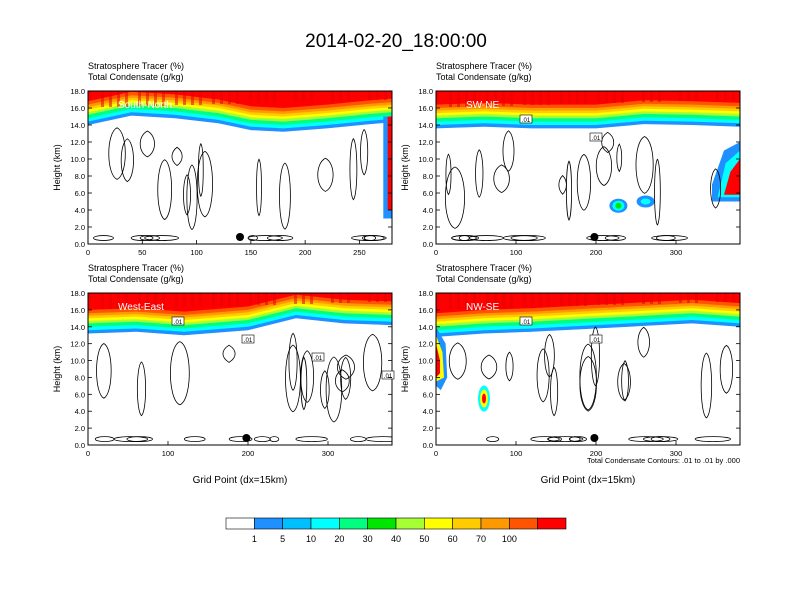 This screenshot has width=792, height=612. What do you see at coordinates (240, 237) in the screenshot?
I see `location-marker` at bounding box center [240, 237].